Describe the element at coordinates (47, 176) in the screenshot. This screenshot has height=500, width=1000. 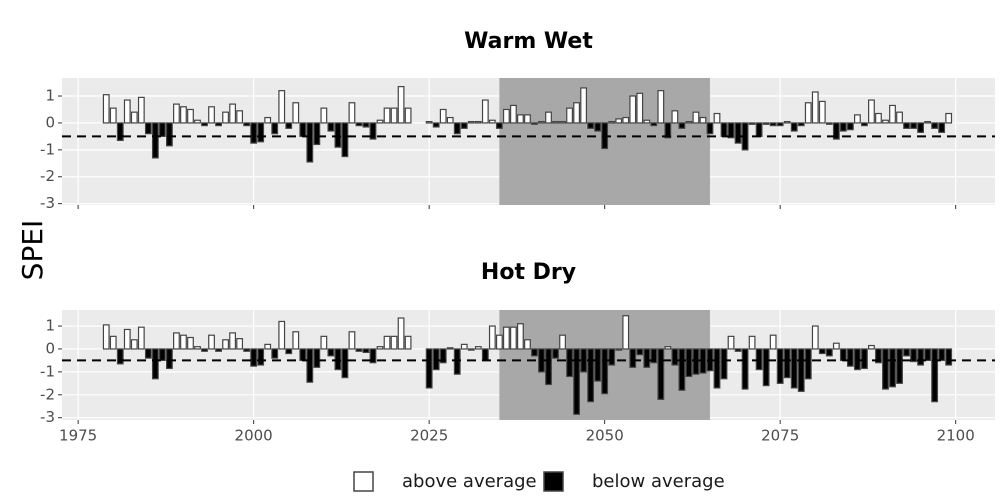
I see `y-tick-label: -2` at that location.